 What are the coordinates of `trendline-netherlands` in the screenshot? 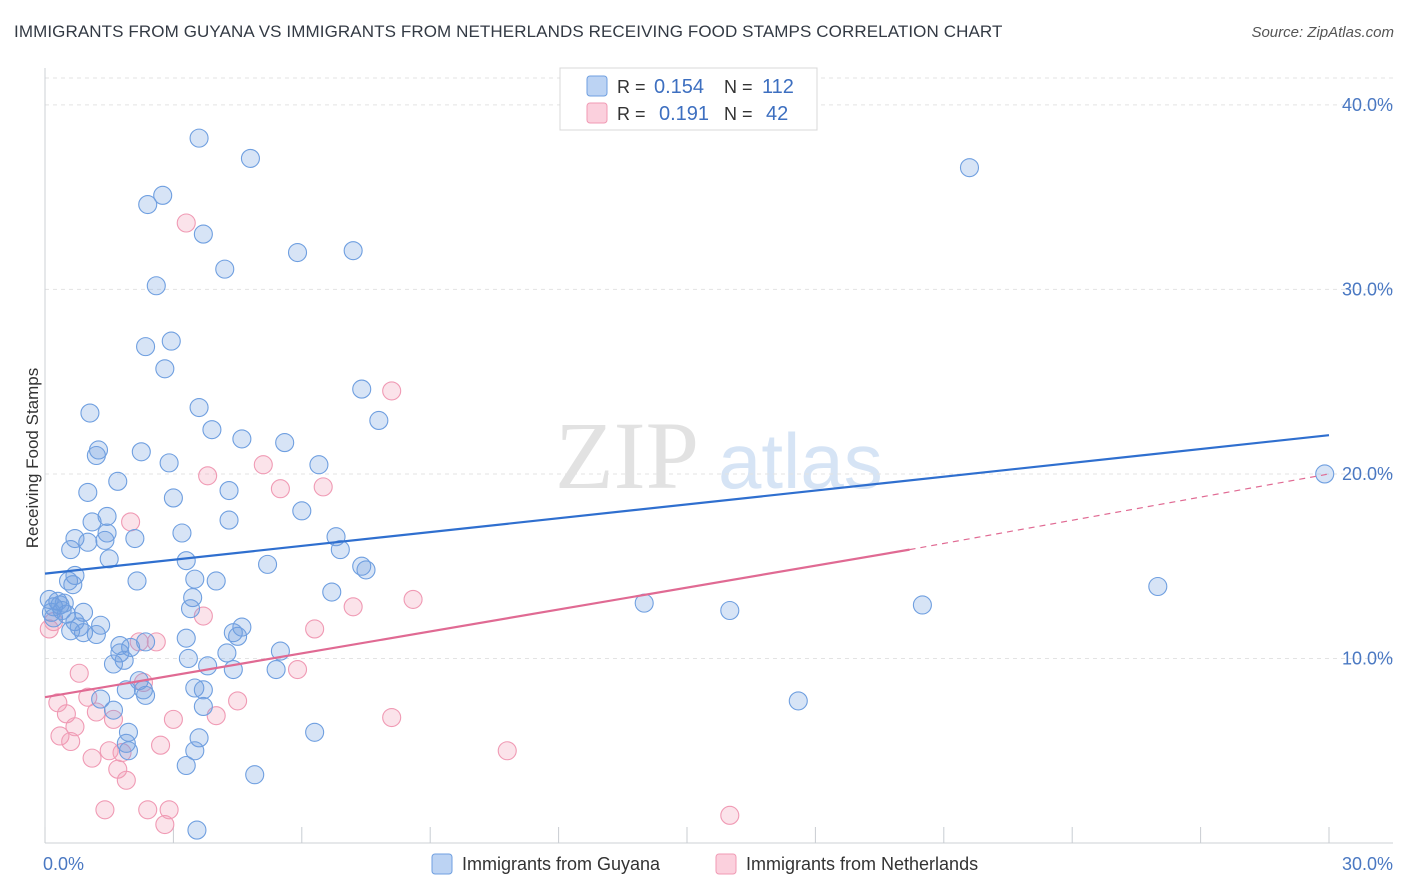 It's located at (477, 623).